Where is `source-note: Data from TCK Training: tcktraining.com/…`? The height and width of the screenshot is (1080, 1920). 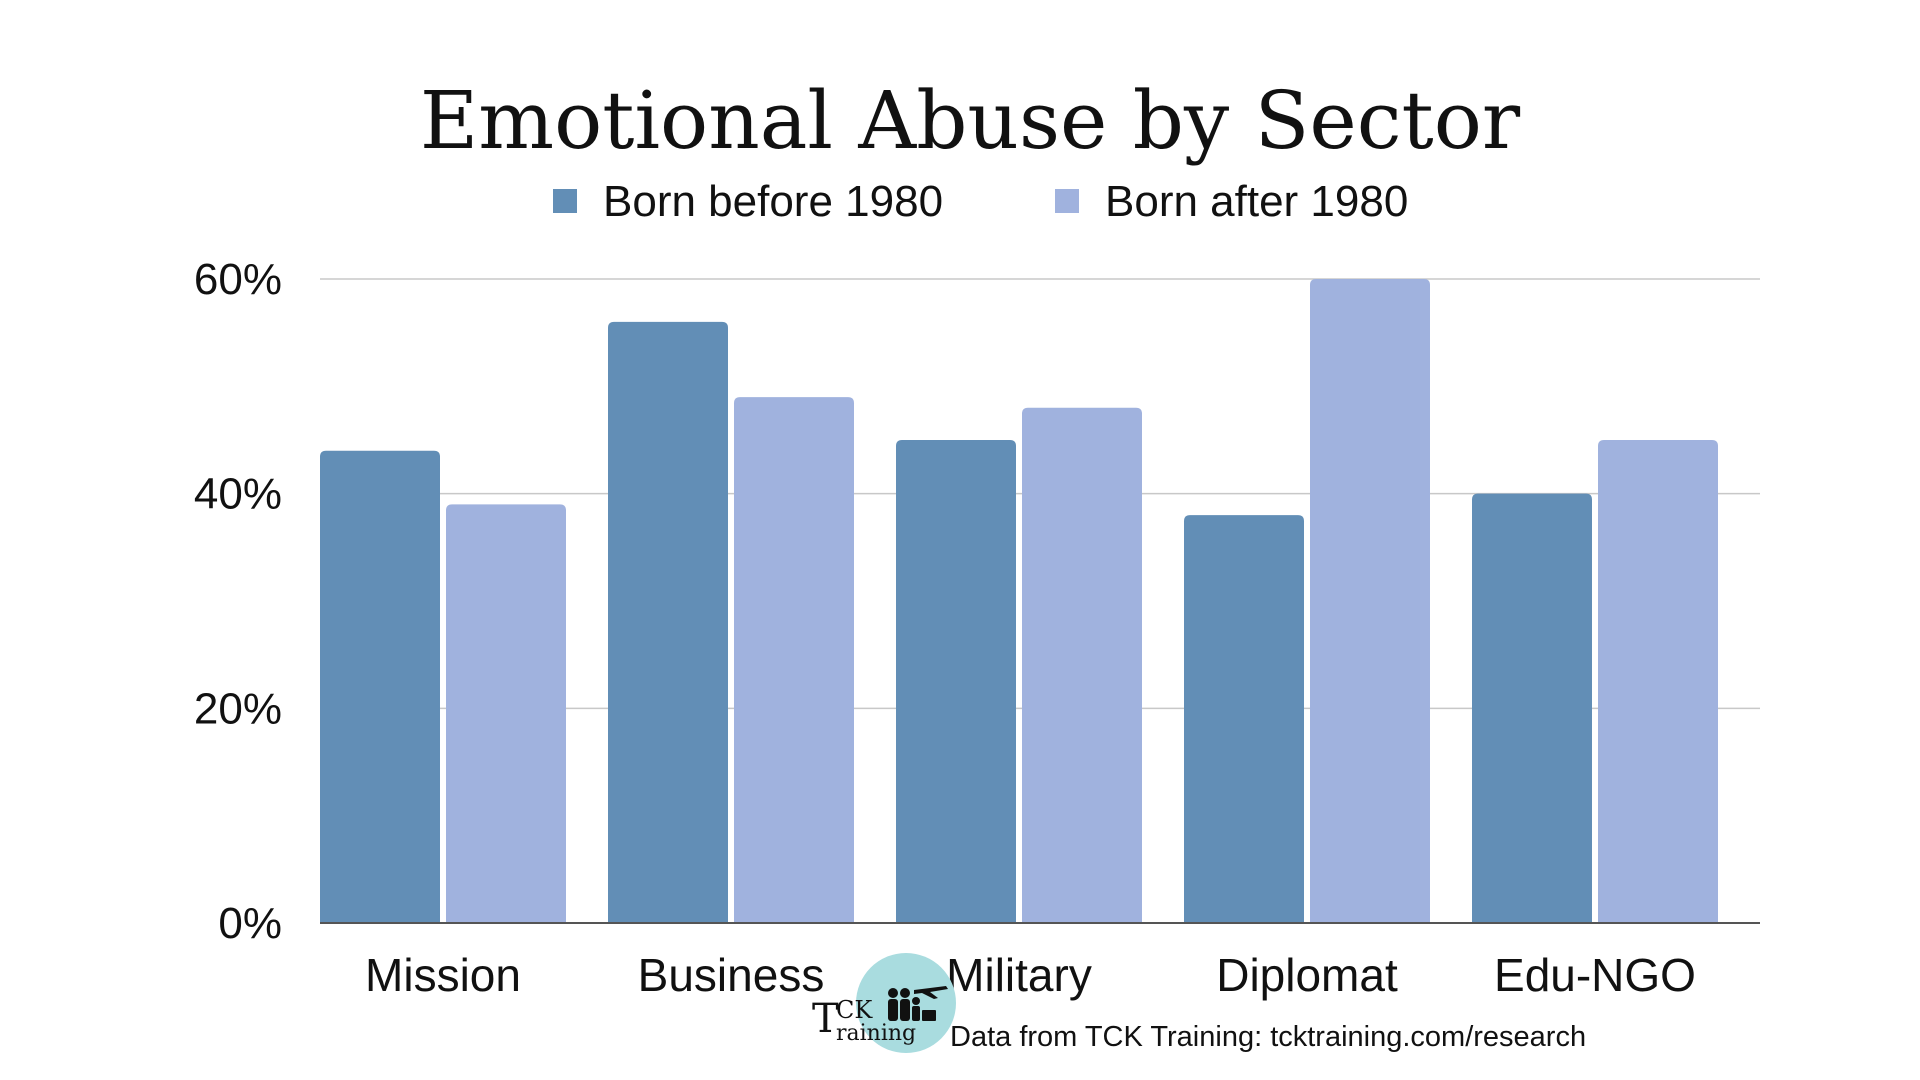 source-note: Data from TCK Training: tcktraining.com/… is located at coordinates (1268, 1037).